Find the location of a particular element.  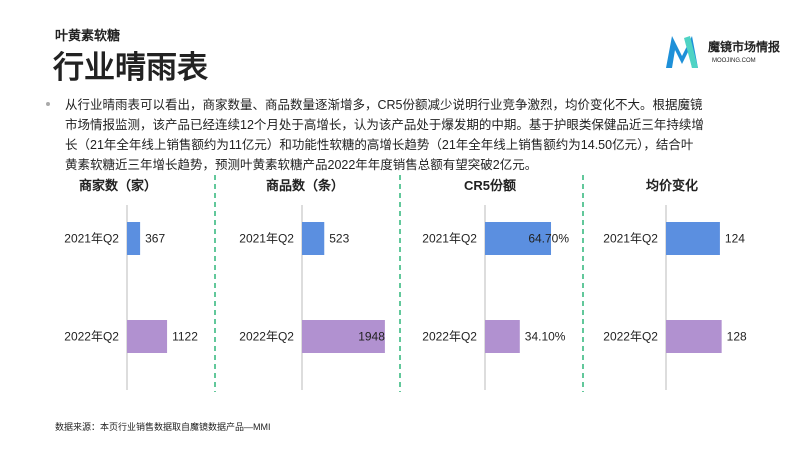

value-label: 523 is located at coordinates (339, 239).